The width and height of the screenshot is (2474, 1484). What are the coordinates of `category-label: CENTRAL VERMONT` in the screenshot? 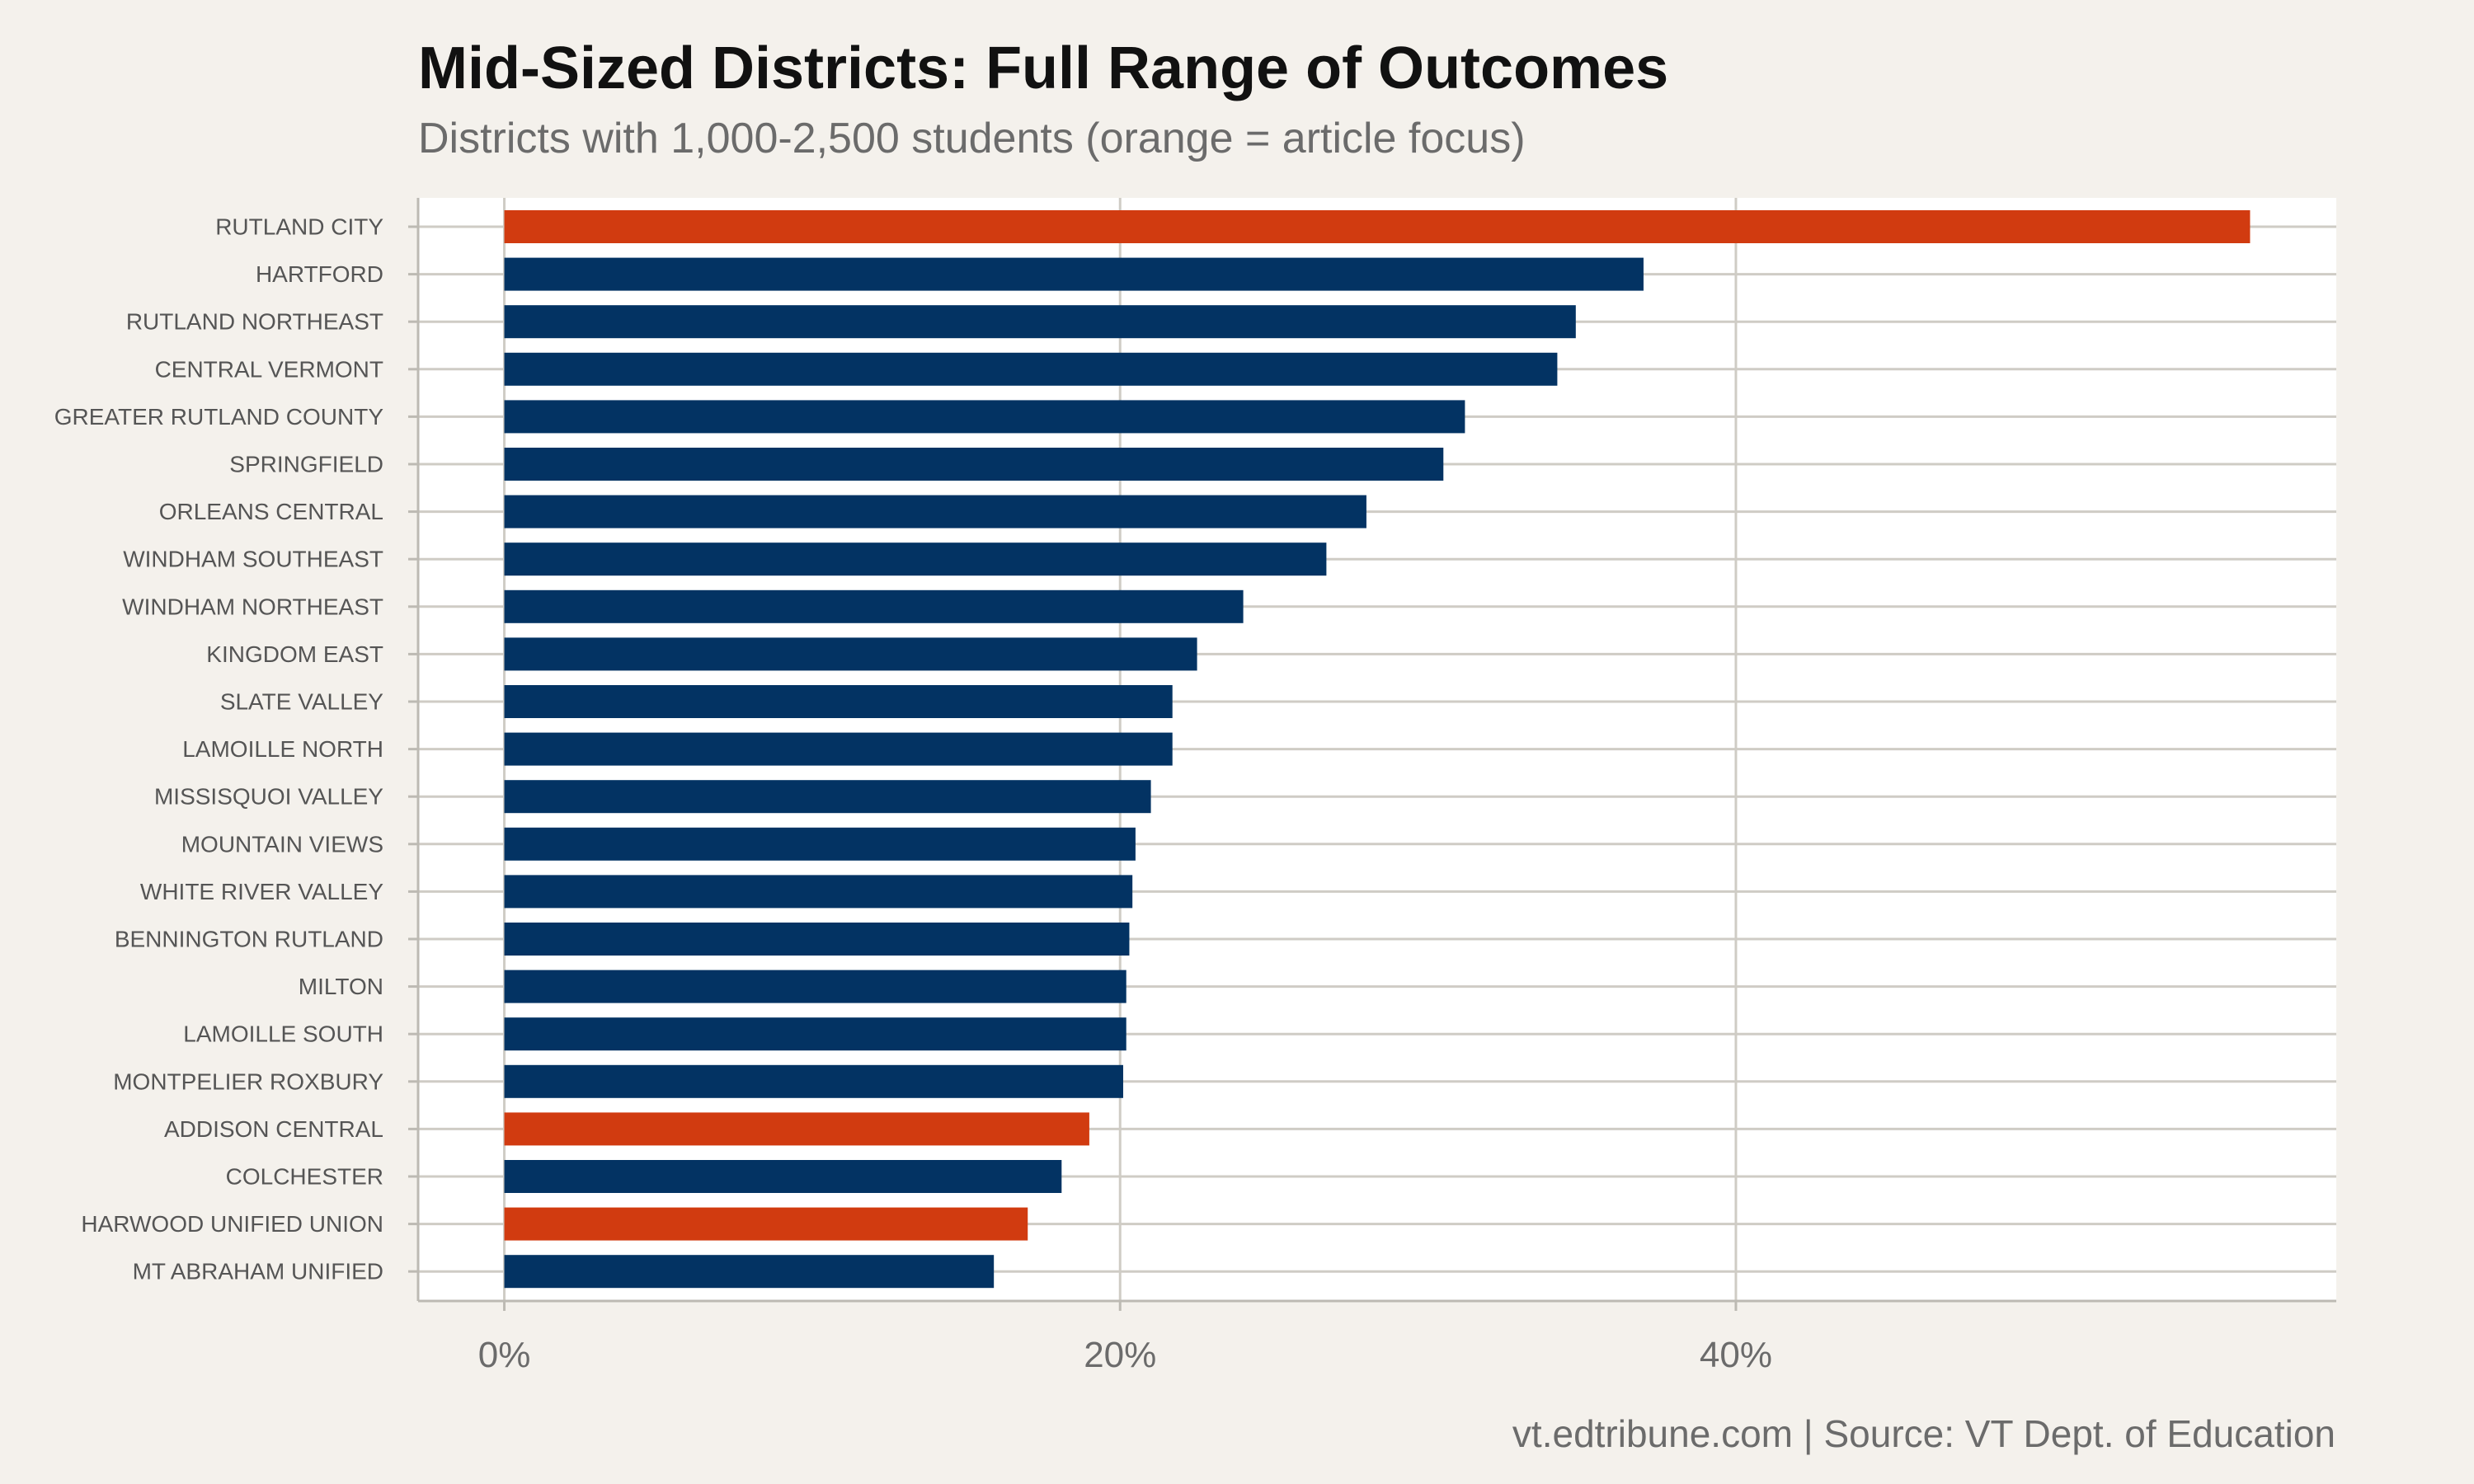 It's located at (269, 369).